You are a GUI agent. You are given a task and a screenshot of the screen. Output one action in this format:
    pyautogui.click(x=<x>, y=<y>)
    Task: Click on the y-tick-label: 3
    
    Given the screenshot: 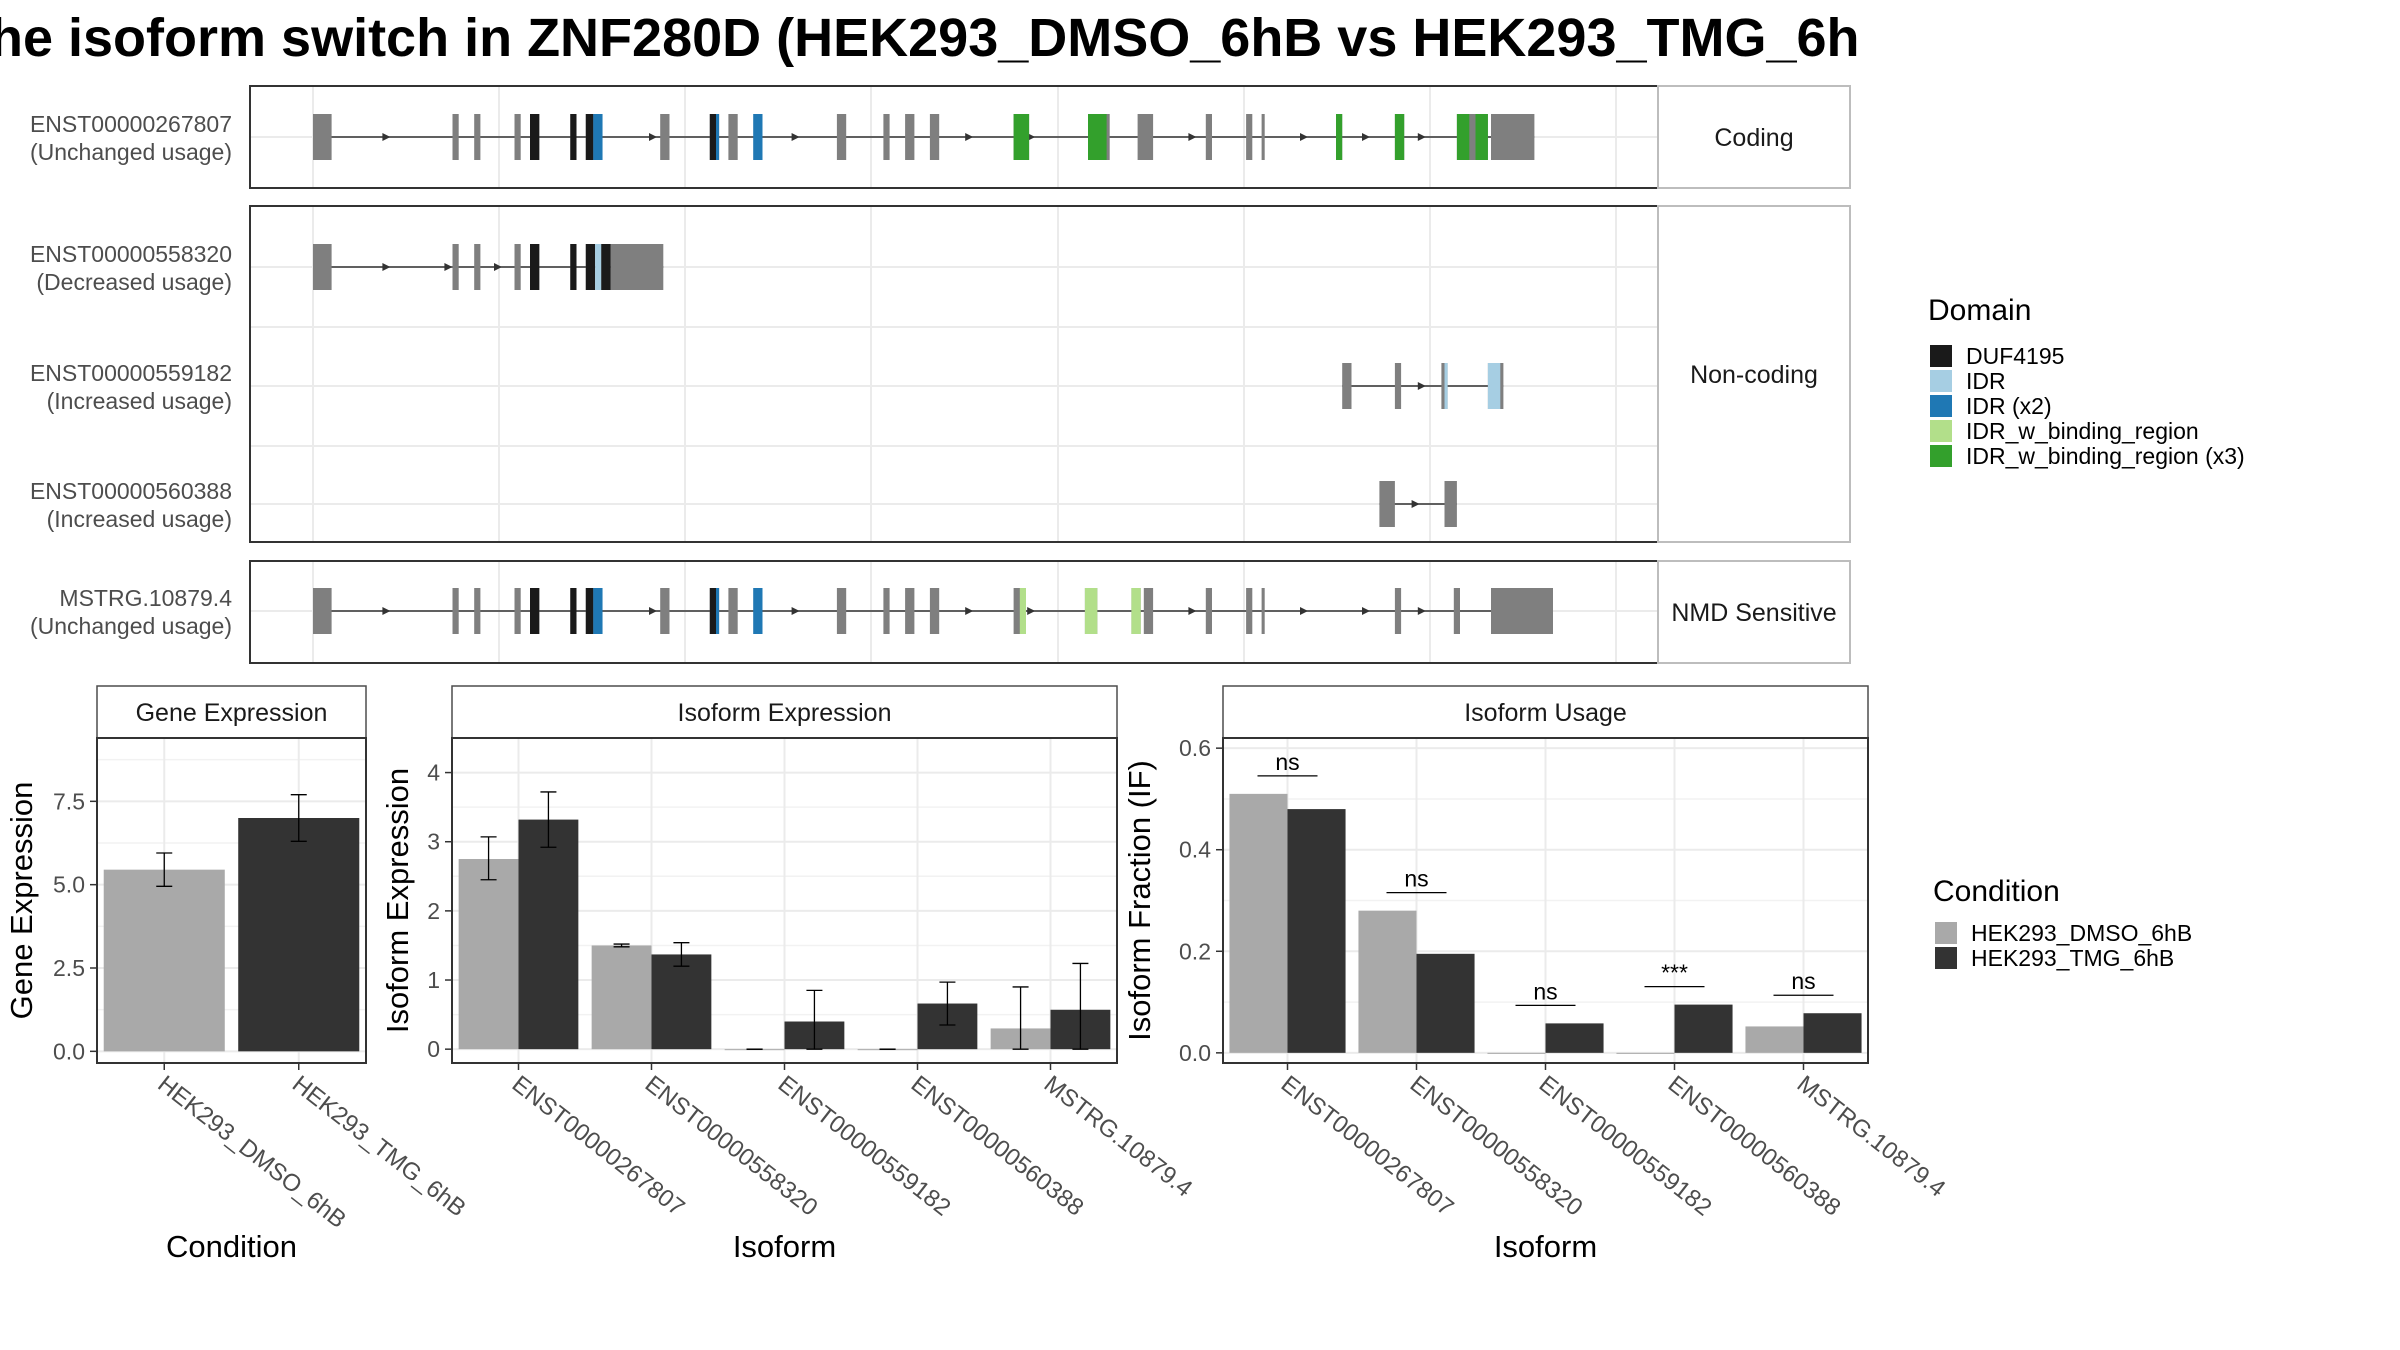 What is the action you would take?
    pyautogui.click(x=433, y=842)
    